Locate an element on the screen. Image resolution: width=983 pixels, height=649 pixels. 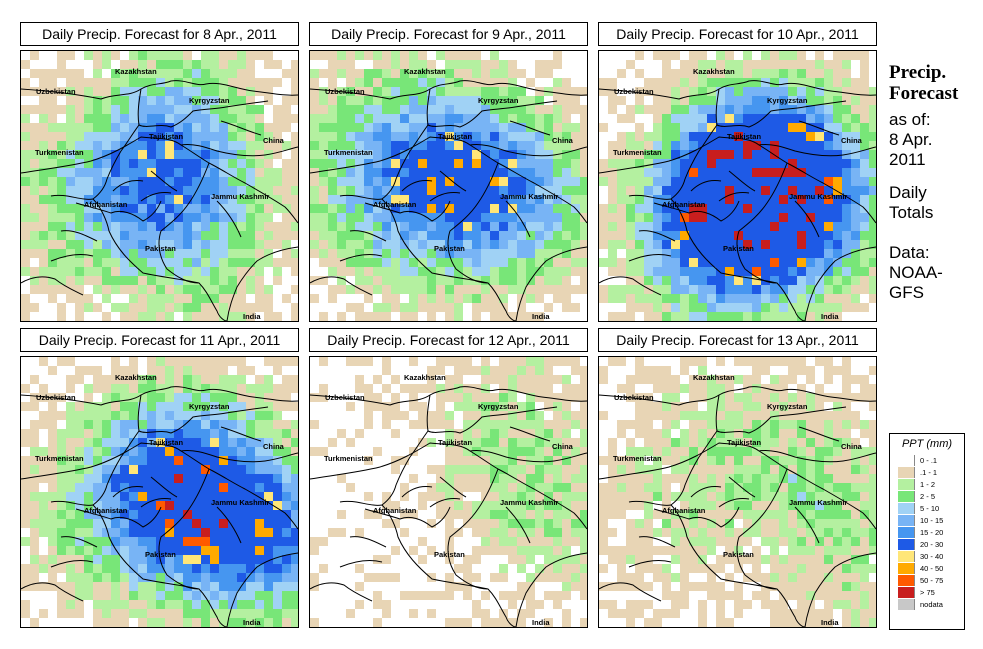
legend-label: nodata is located at coordinates (931, 604).